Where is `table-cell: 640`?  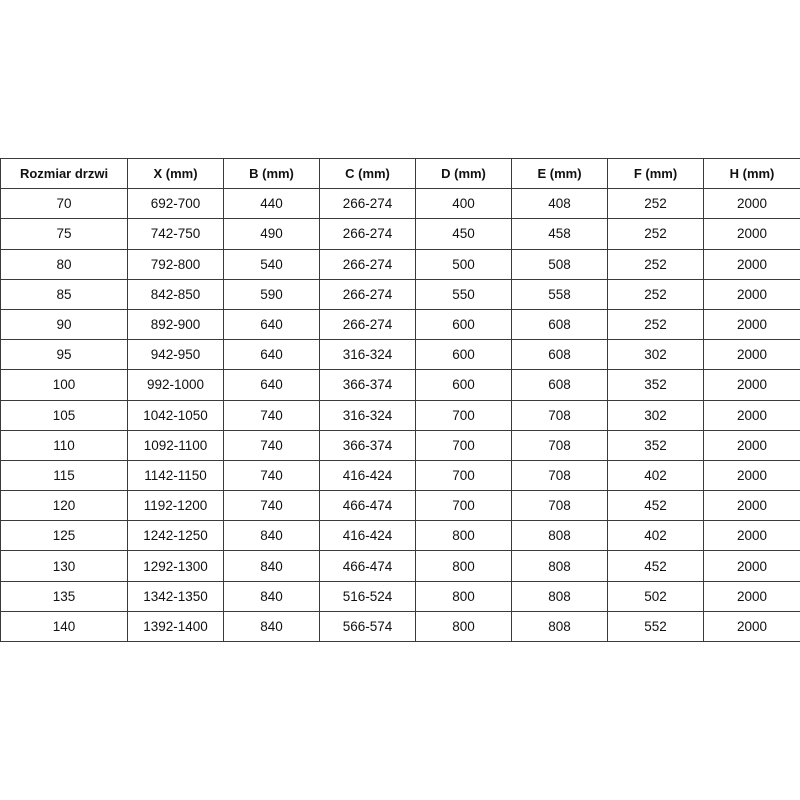
table-cell: 640 is located at coordinates (271, 355).